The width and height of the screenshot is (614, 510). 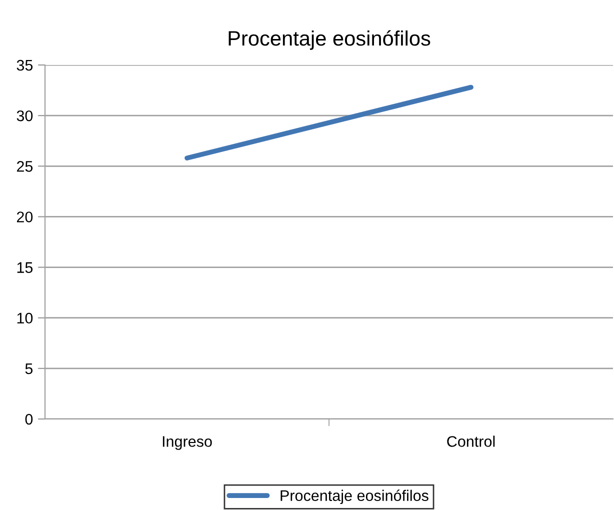 What do you see at coordinates (29, 419) in the screenshot?
I see `y-tick-label: 0` at bounding box center [29, 419].